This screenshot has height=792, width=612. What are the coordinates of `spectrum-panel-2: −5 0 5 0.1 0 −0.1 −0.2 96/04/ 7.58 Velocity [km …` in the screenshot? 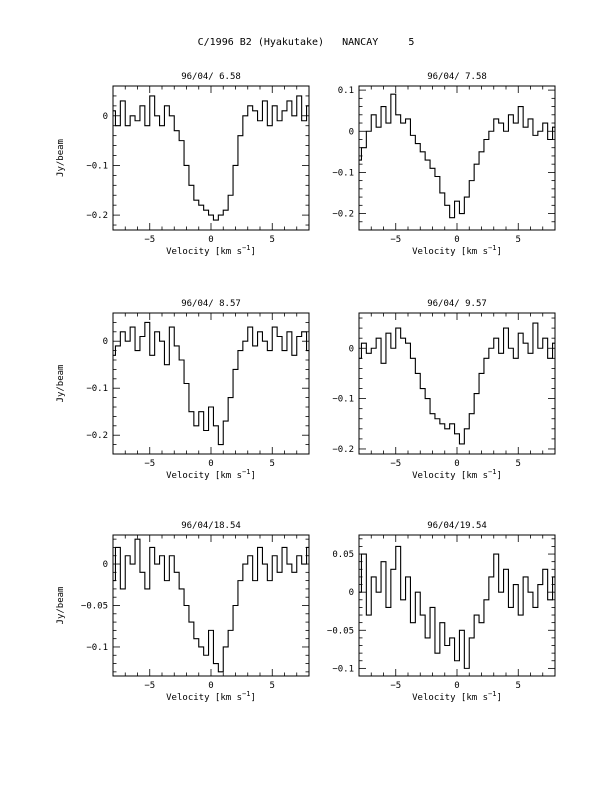 It's located at (444, 164).